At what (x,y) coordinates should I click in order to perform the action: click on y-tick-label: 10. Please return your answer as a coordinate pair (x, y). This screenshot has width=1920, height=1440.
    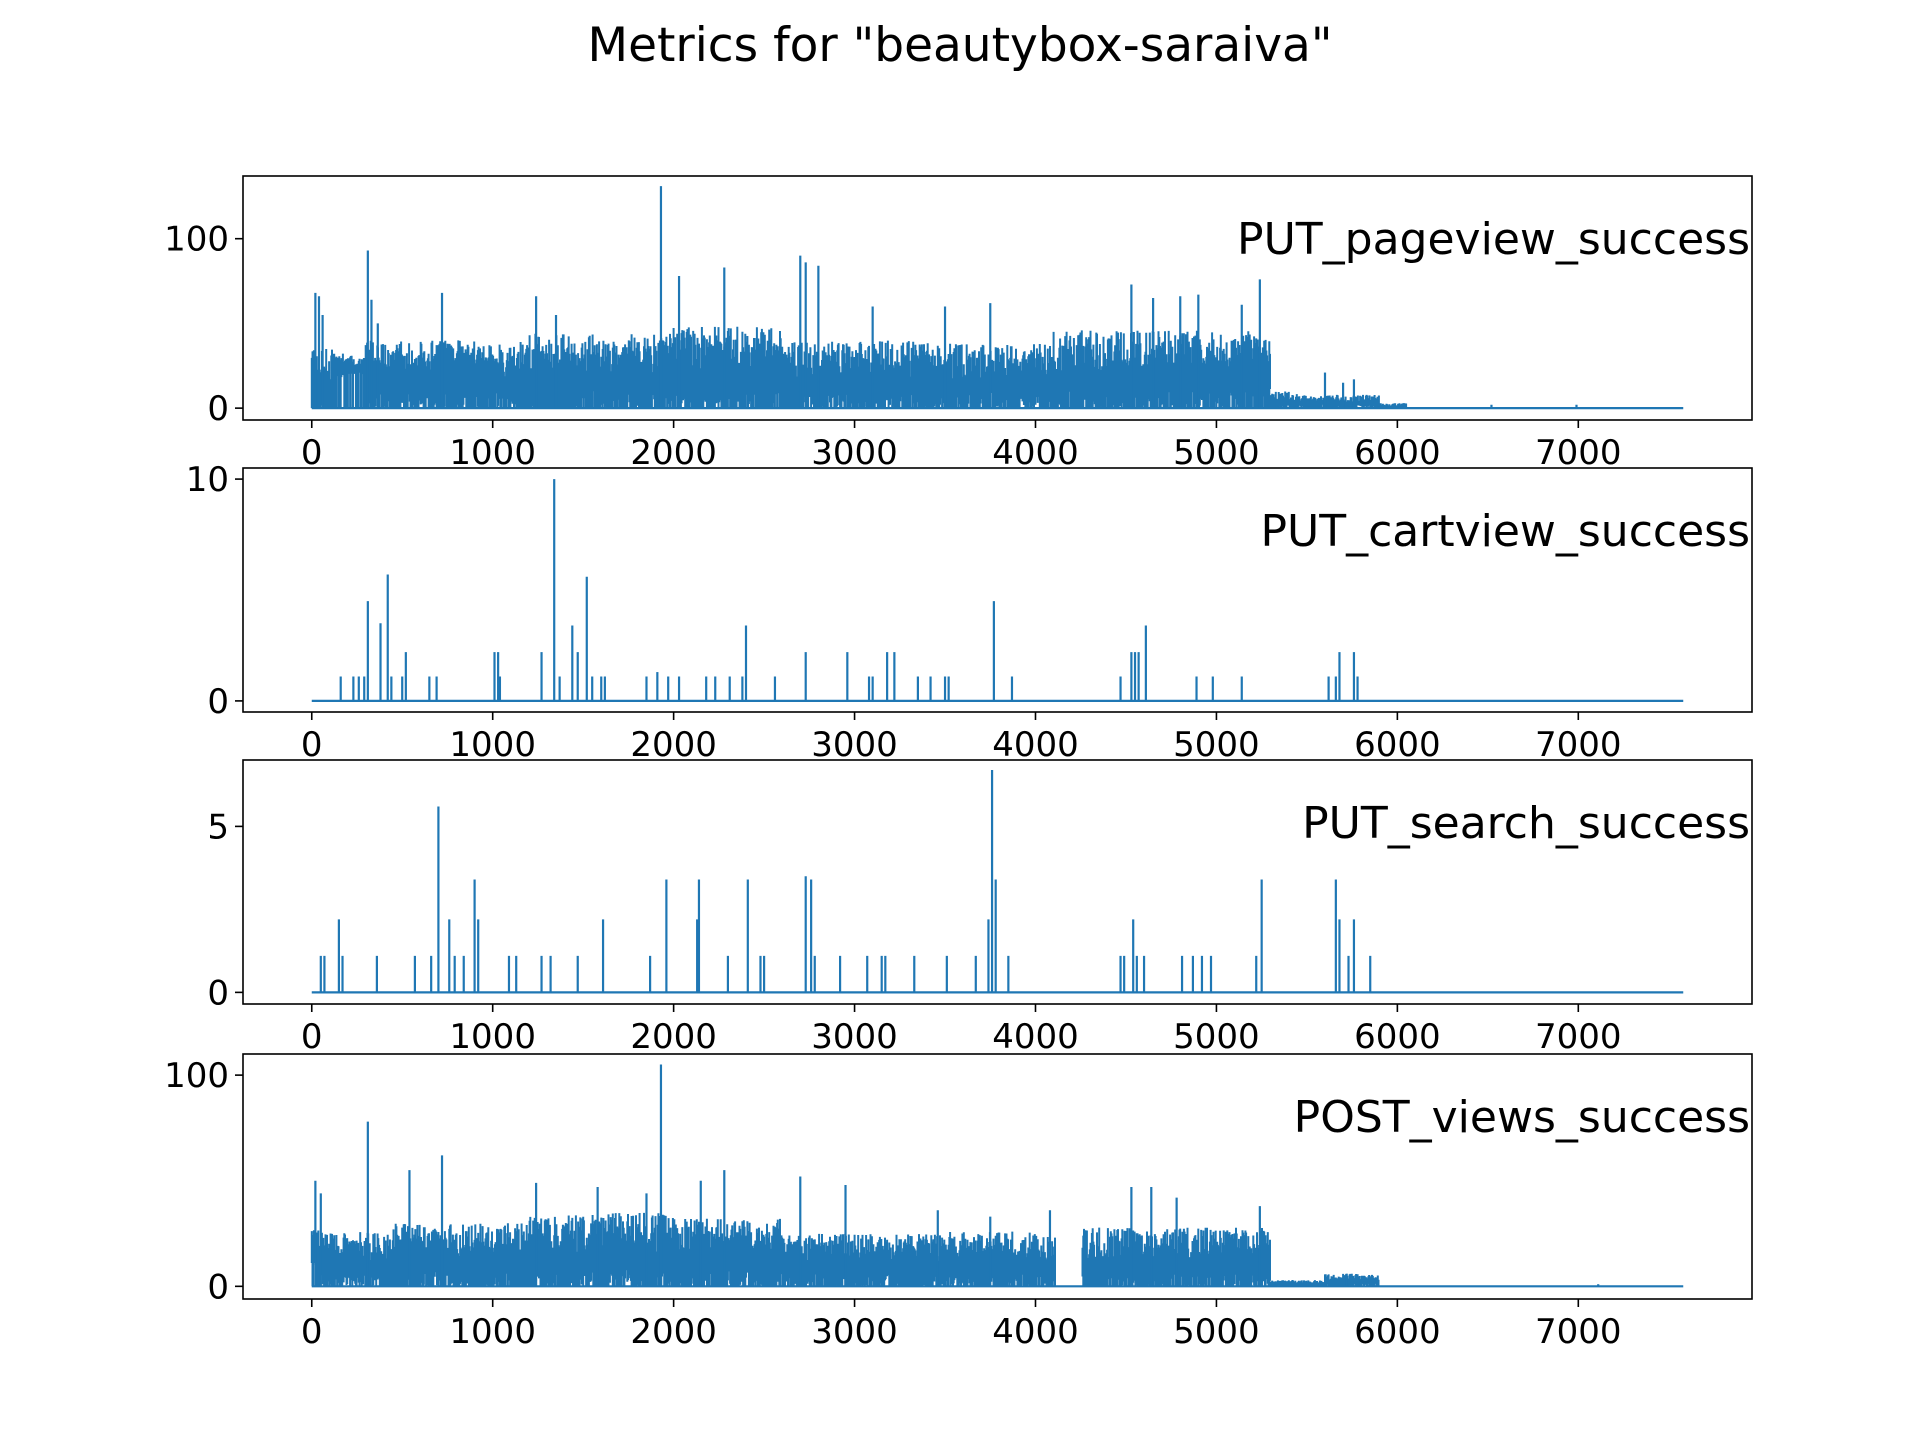
    Looking at the image, I should click on (207, 480).